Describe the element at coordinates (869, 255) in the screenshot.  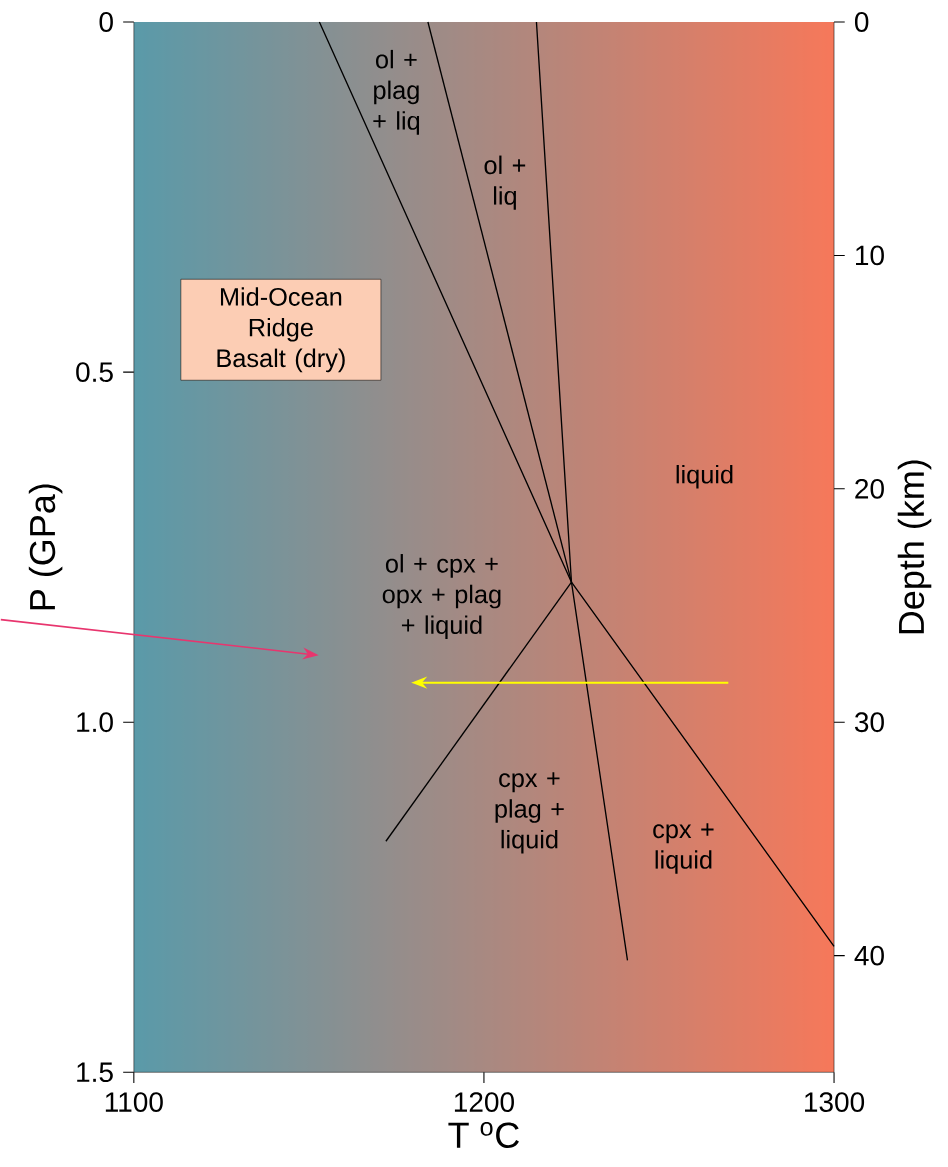
I see `y2-tick-label: 10` at that location.